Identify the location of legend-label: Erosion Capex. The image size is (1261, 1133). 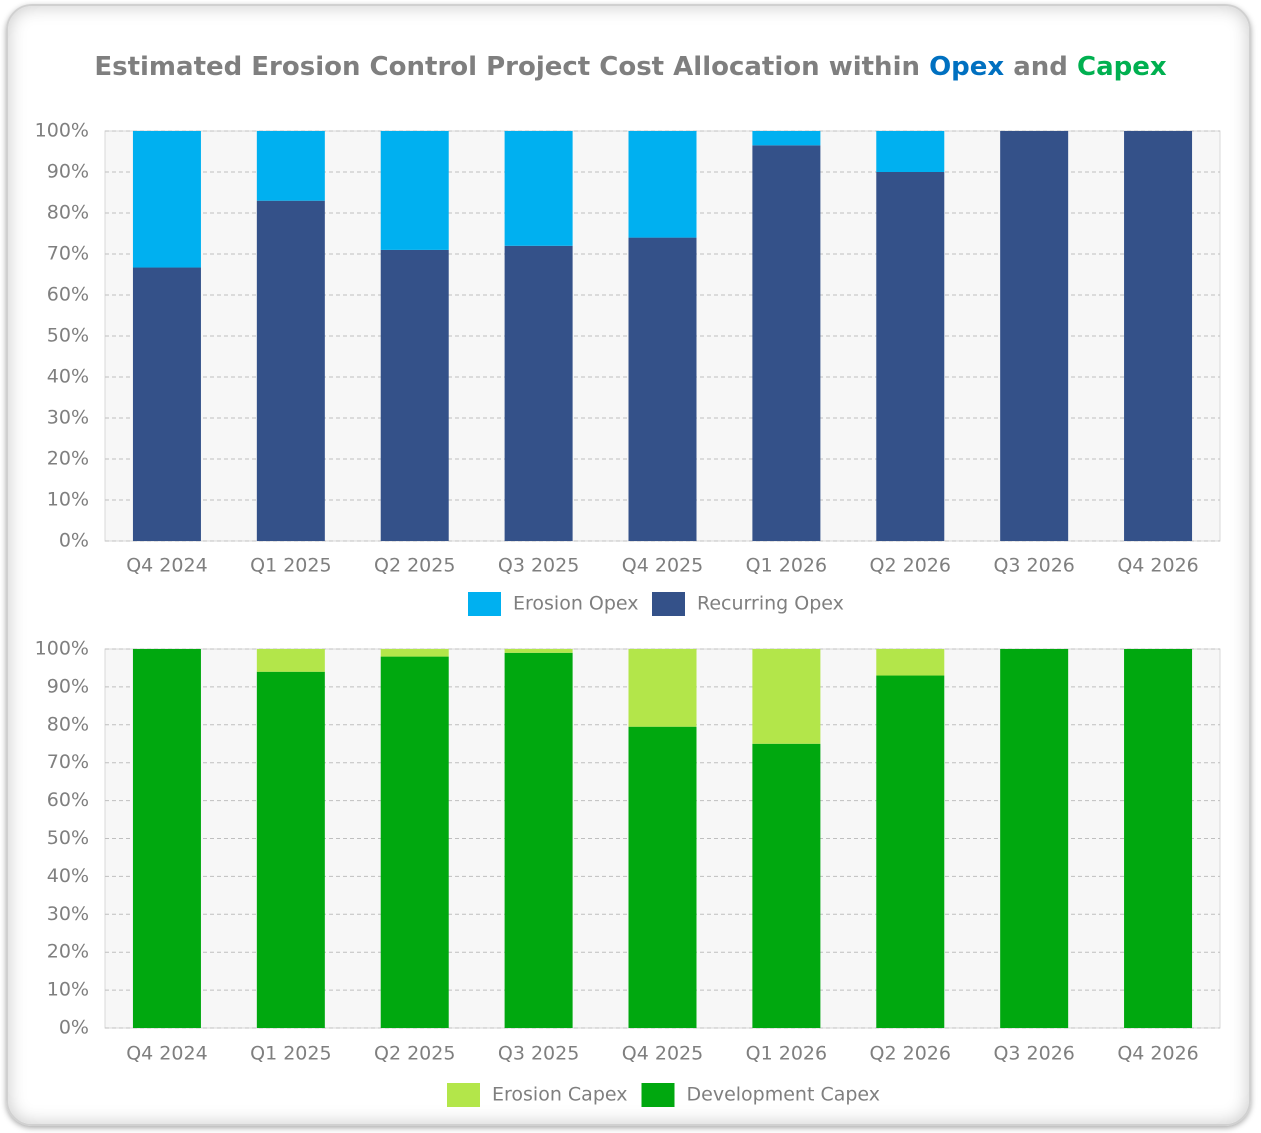
(559, 1095).